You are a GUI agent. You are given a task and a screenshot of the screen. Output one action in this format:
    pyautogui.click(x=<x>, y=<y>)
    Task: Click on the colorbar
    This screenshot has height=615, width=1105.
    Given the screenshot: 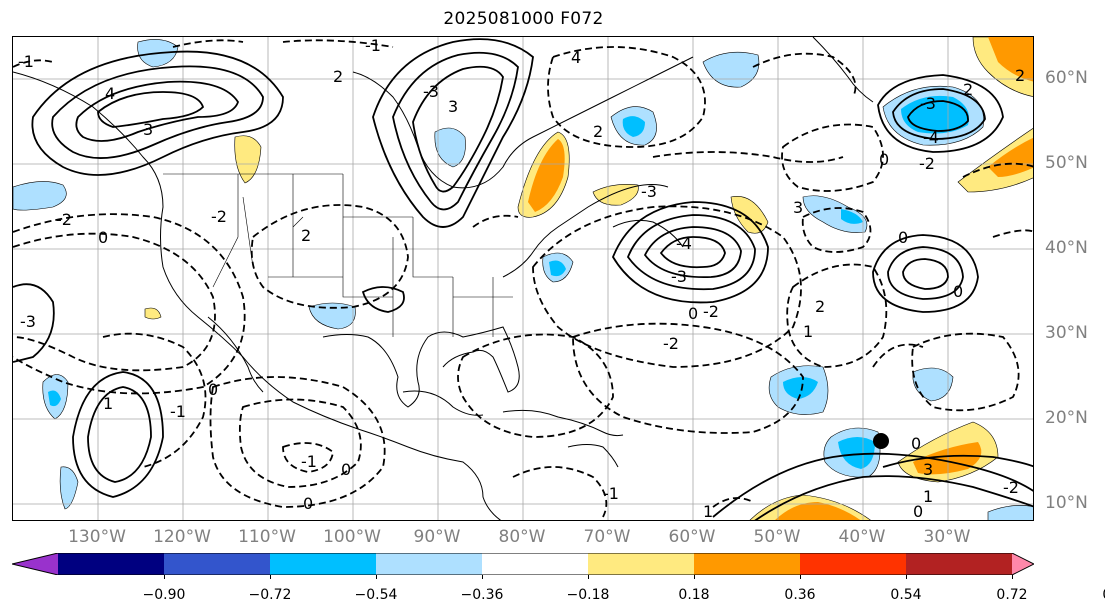 What is the action you would take?
    pyautogui.click(x=523, y=564)
    